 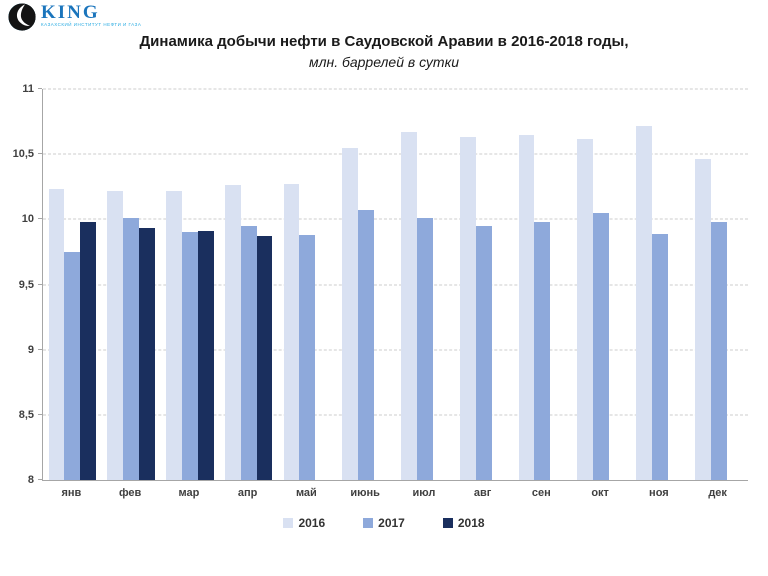 I want to click on bar-2017-ноя, so click(x=659, y=356).